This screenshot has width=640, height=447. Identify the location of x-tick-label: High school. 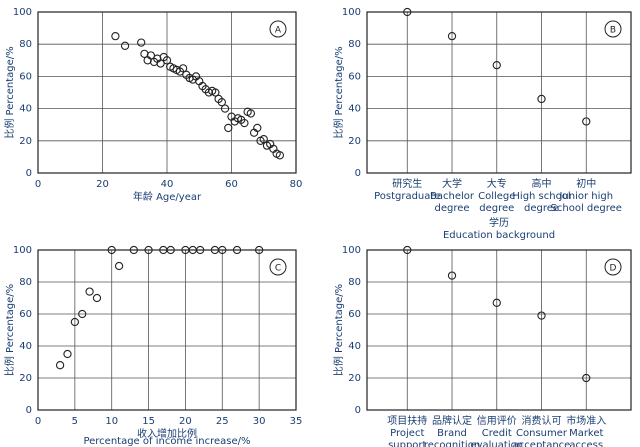
(541, 196).